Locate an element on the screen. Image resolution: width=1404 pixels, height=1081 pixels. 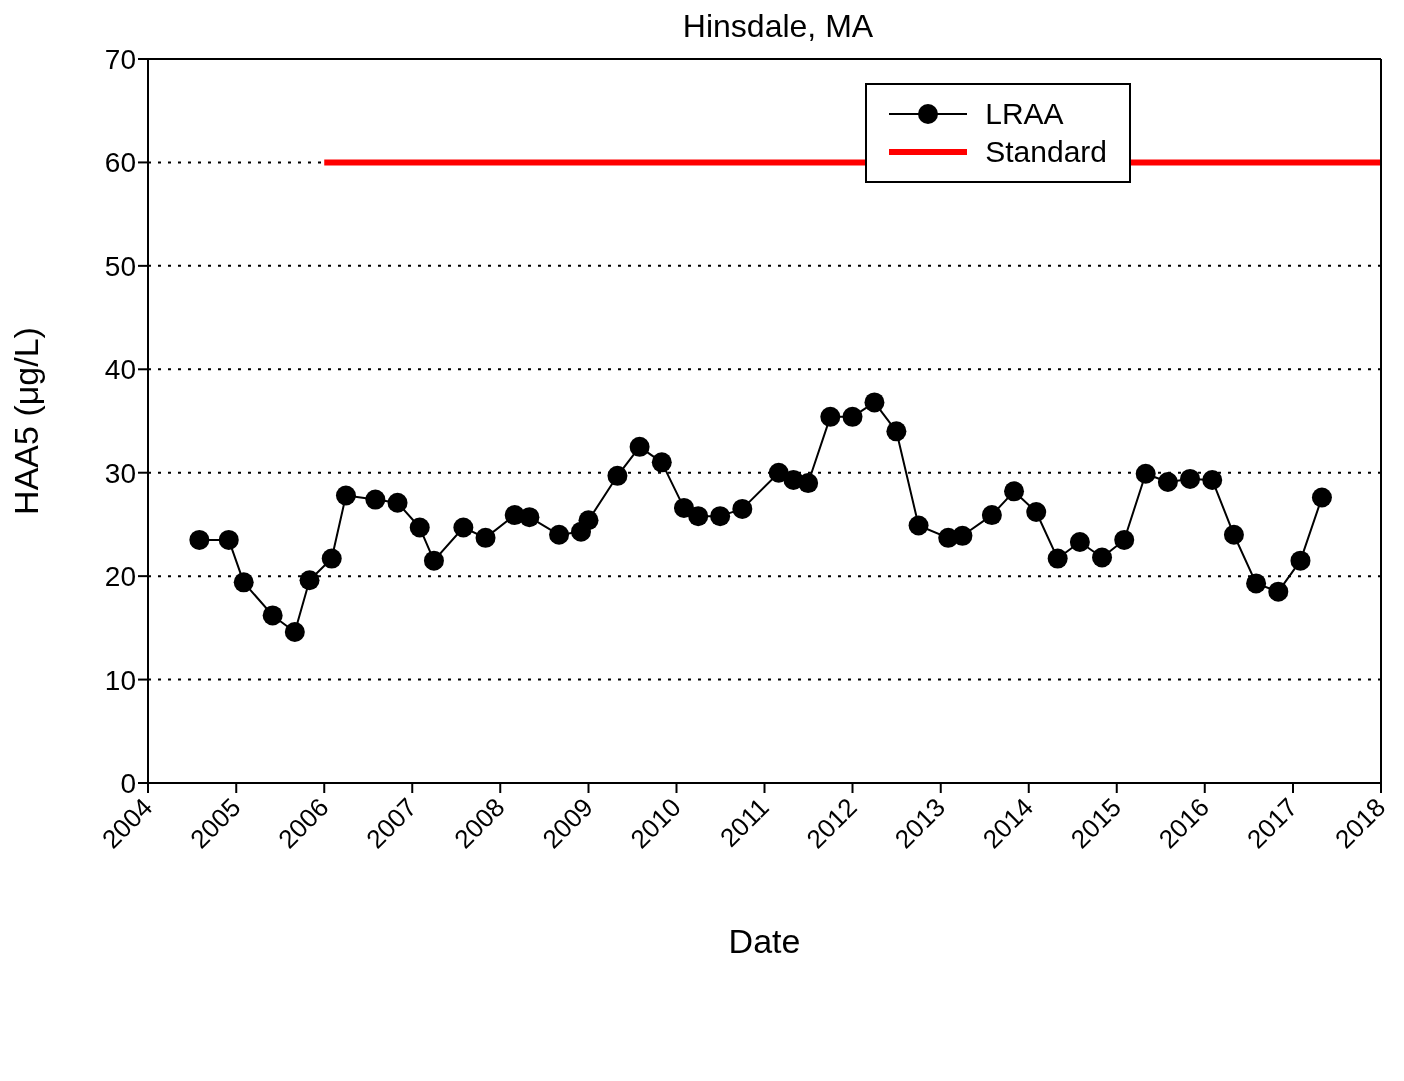
y-axis-title: HAA5 (μg/L) is located at coordinates (26, 421).